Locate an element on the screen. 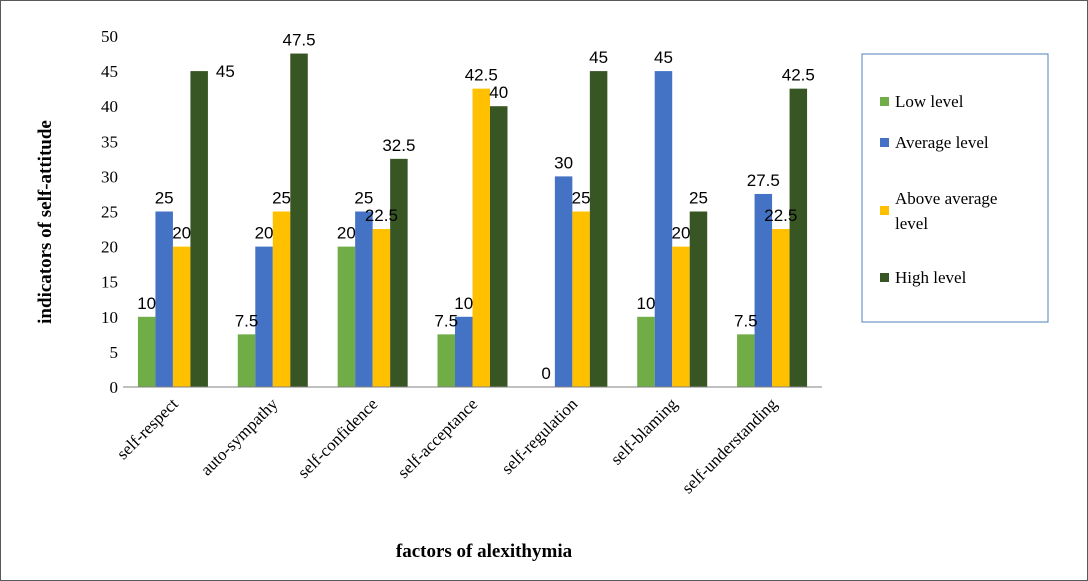 The width and height of the screenshot is (1088, 581). data-label-2-0: 20 is located at coordinates (346, 233).